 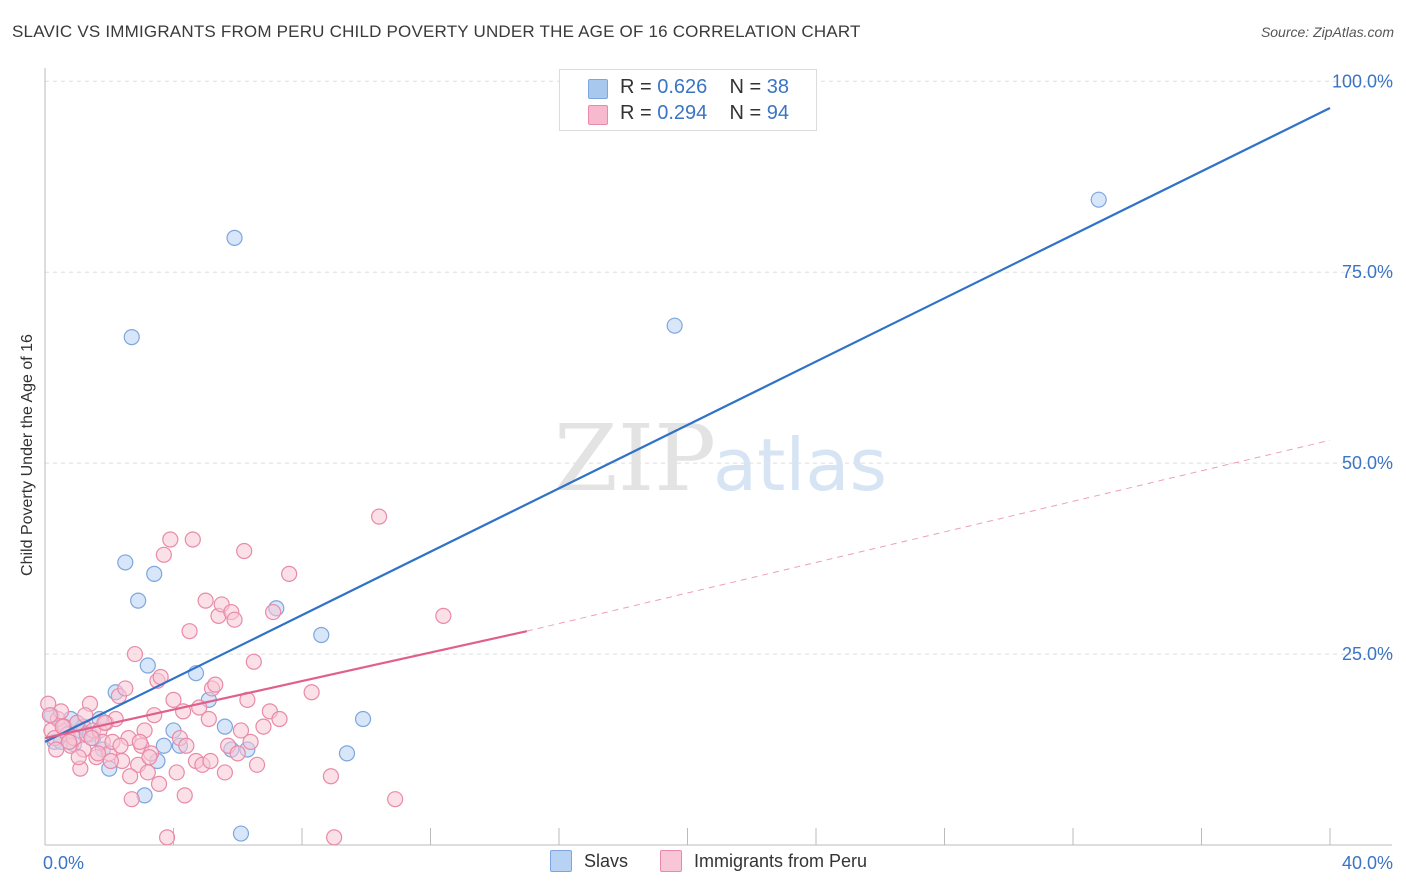 What do you see at coordinates (606, 860) in the screenshot?
I see `series-label-slavs: Slavs` at bounding box center [606, 860].